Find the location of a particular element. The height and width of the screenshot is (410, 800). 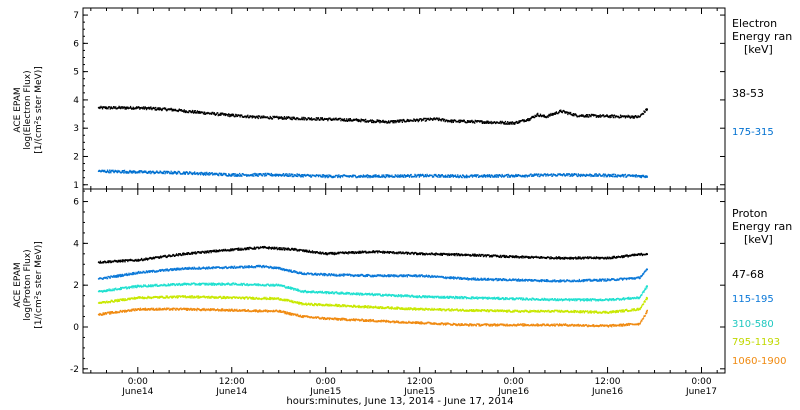

proton-legend-795-1193: 795-1193 is located at coordinates (756, 342).